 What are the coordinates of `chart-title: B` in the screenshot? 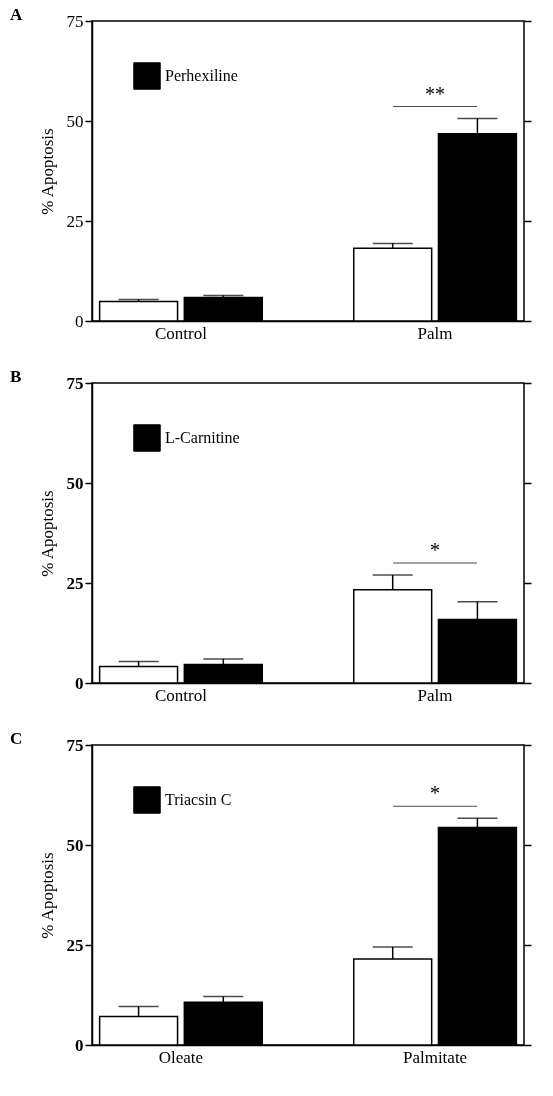 It's located at (16, 376).